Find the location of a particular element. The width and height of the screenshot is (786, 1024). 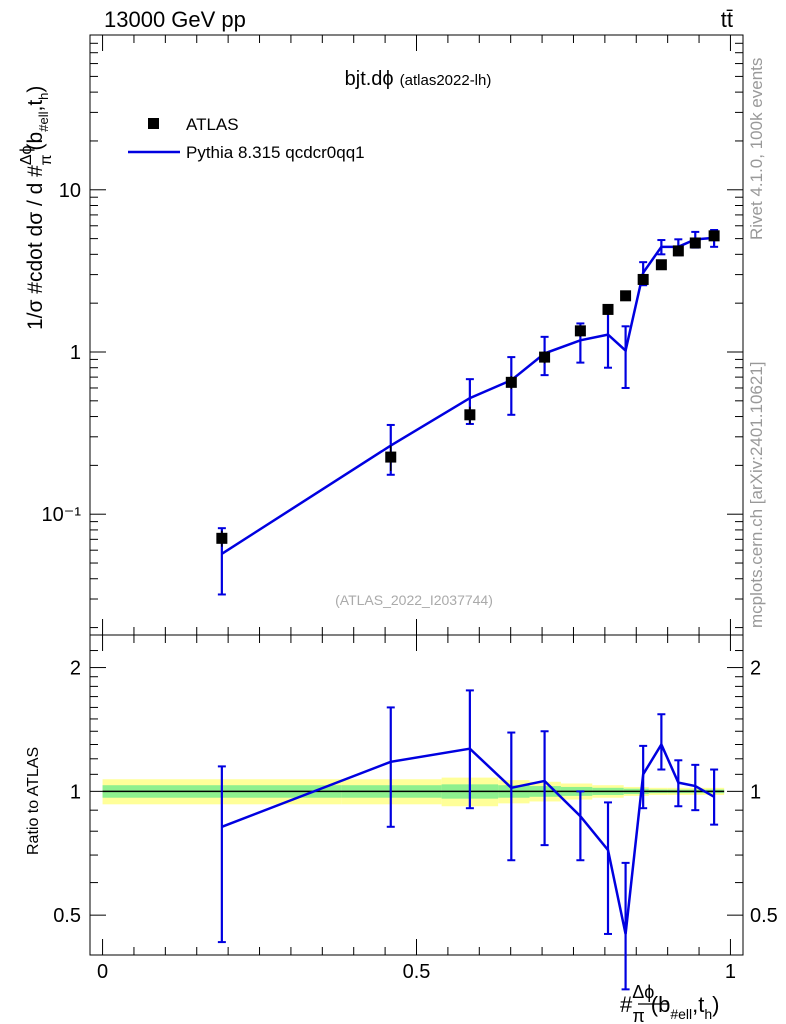

ratio-y-tick-label: 1 is located at coordinates (75, 792).